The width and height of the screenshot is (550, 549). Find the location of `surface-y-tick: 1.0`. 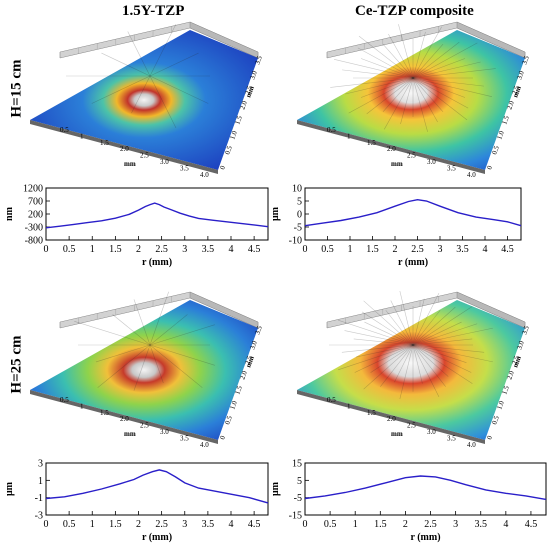

surface-y-tick: 1.0 is located at coordinates (500, 404).